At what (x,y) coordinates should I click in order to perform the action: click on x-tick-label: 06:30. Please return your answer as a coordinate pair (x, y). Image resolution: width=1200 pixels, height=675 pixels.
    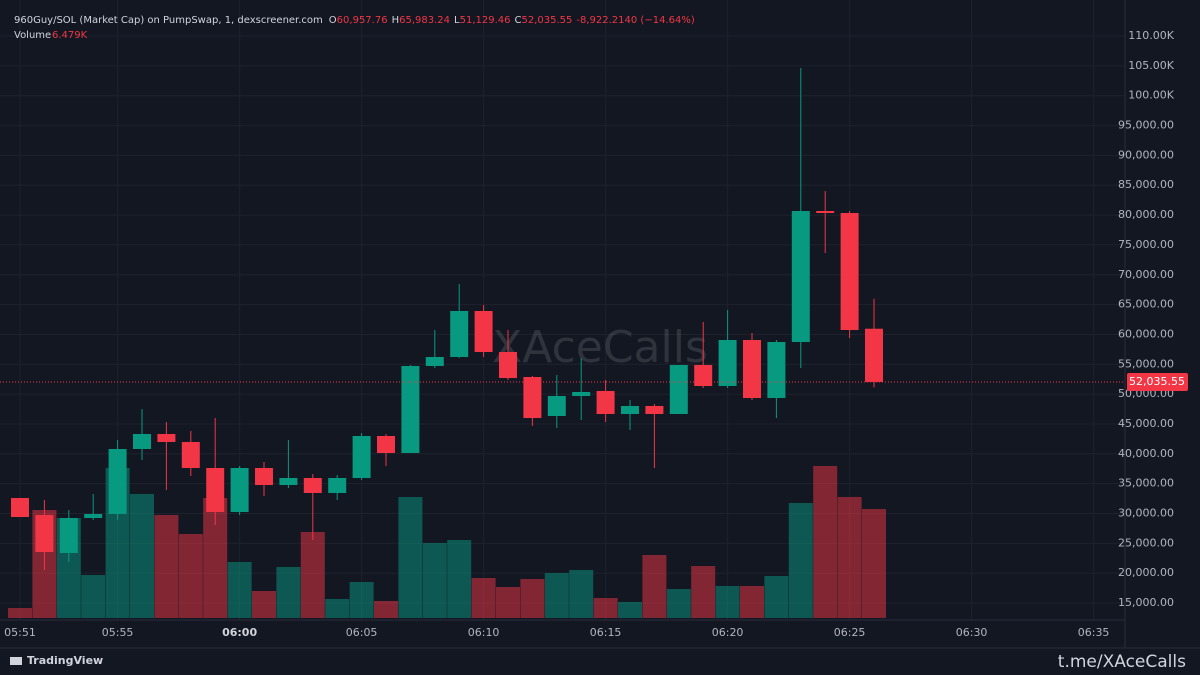
    Looking at the image, I should click on (972, 632).